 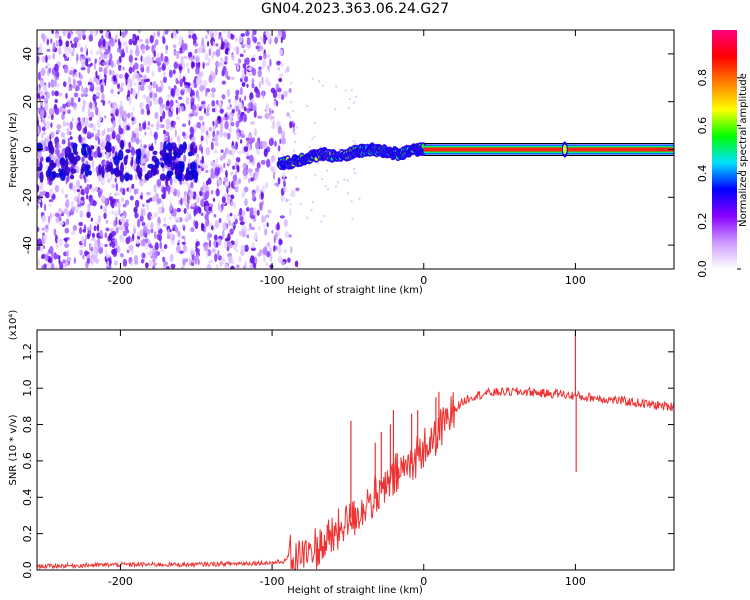 I want to click on y-tick-label: 0.2, so click(x=27, y=534).